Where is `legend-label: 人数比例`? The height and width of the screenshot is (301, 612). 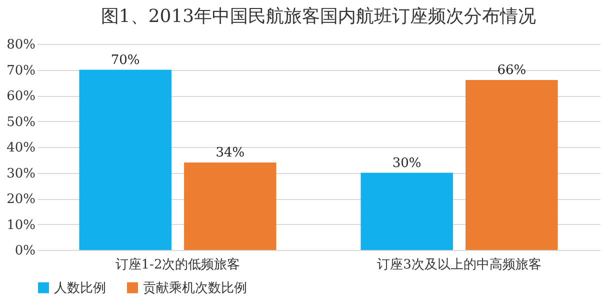 legend-label: 人数比例 is located at coordinates (80, 288).